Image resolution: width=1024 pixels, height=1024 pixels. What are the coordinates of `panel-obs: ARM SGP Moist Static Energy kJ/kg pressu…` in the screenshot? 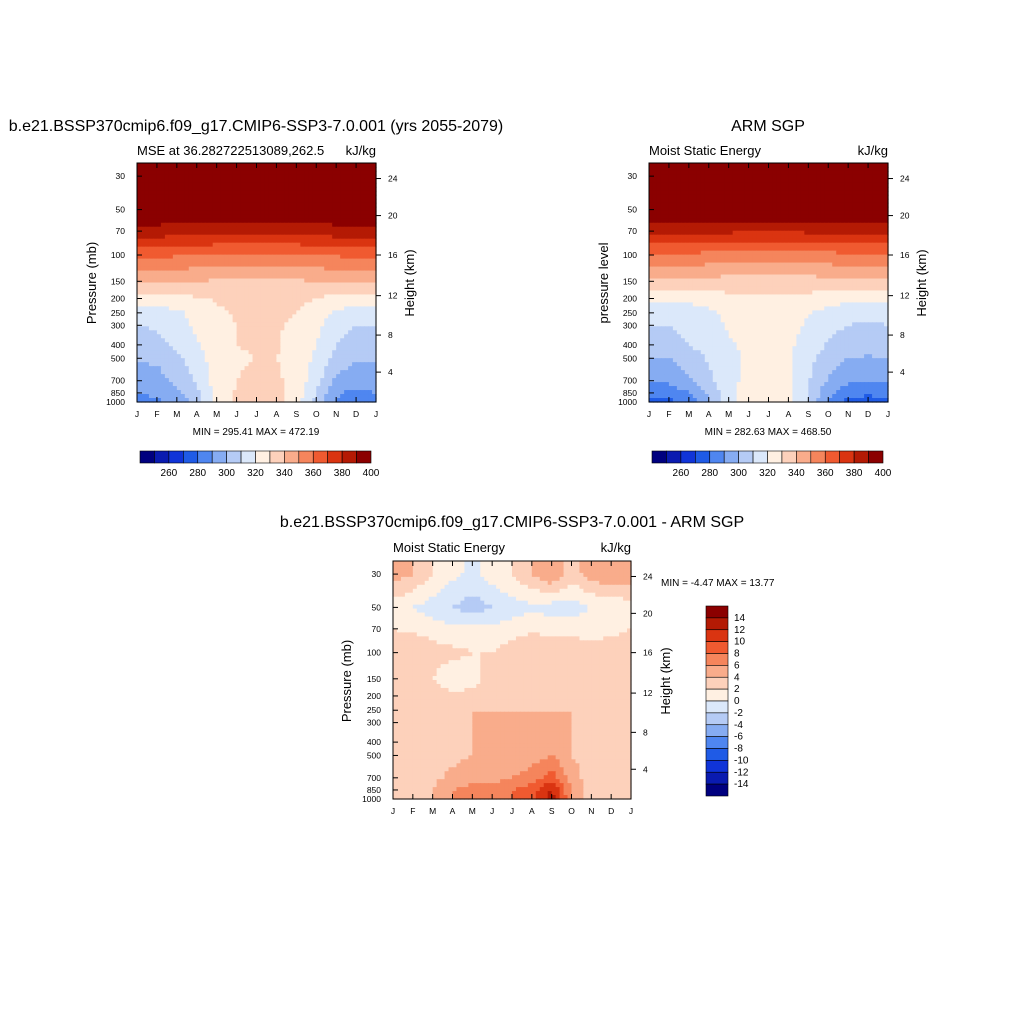 It's located at (762, 298).